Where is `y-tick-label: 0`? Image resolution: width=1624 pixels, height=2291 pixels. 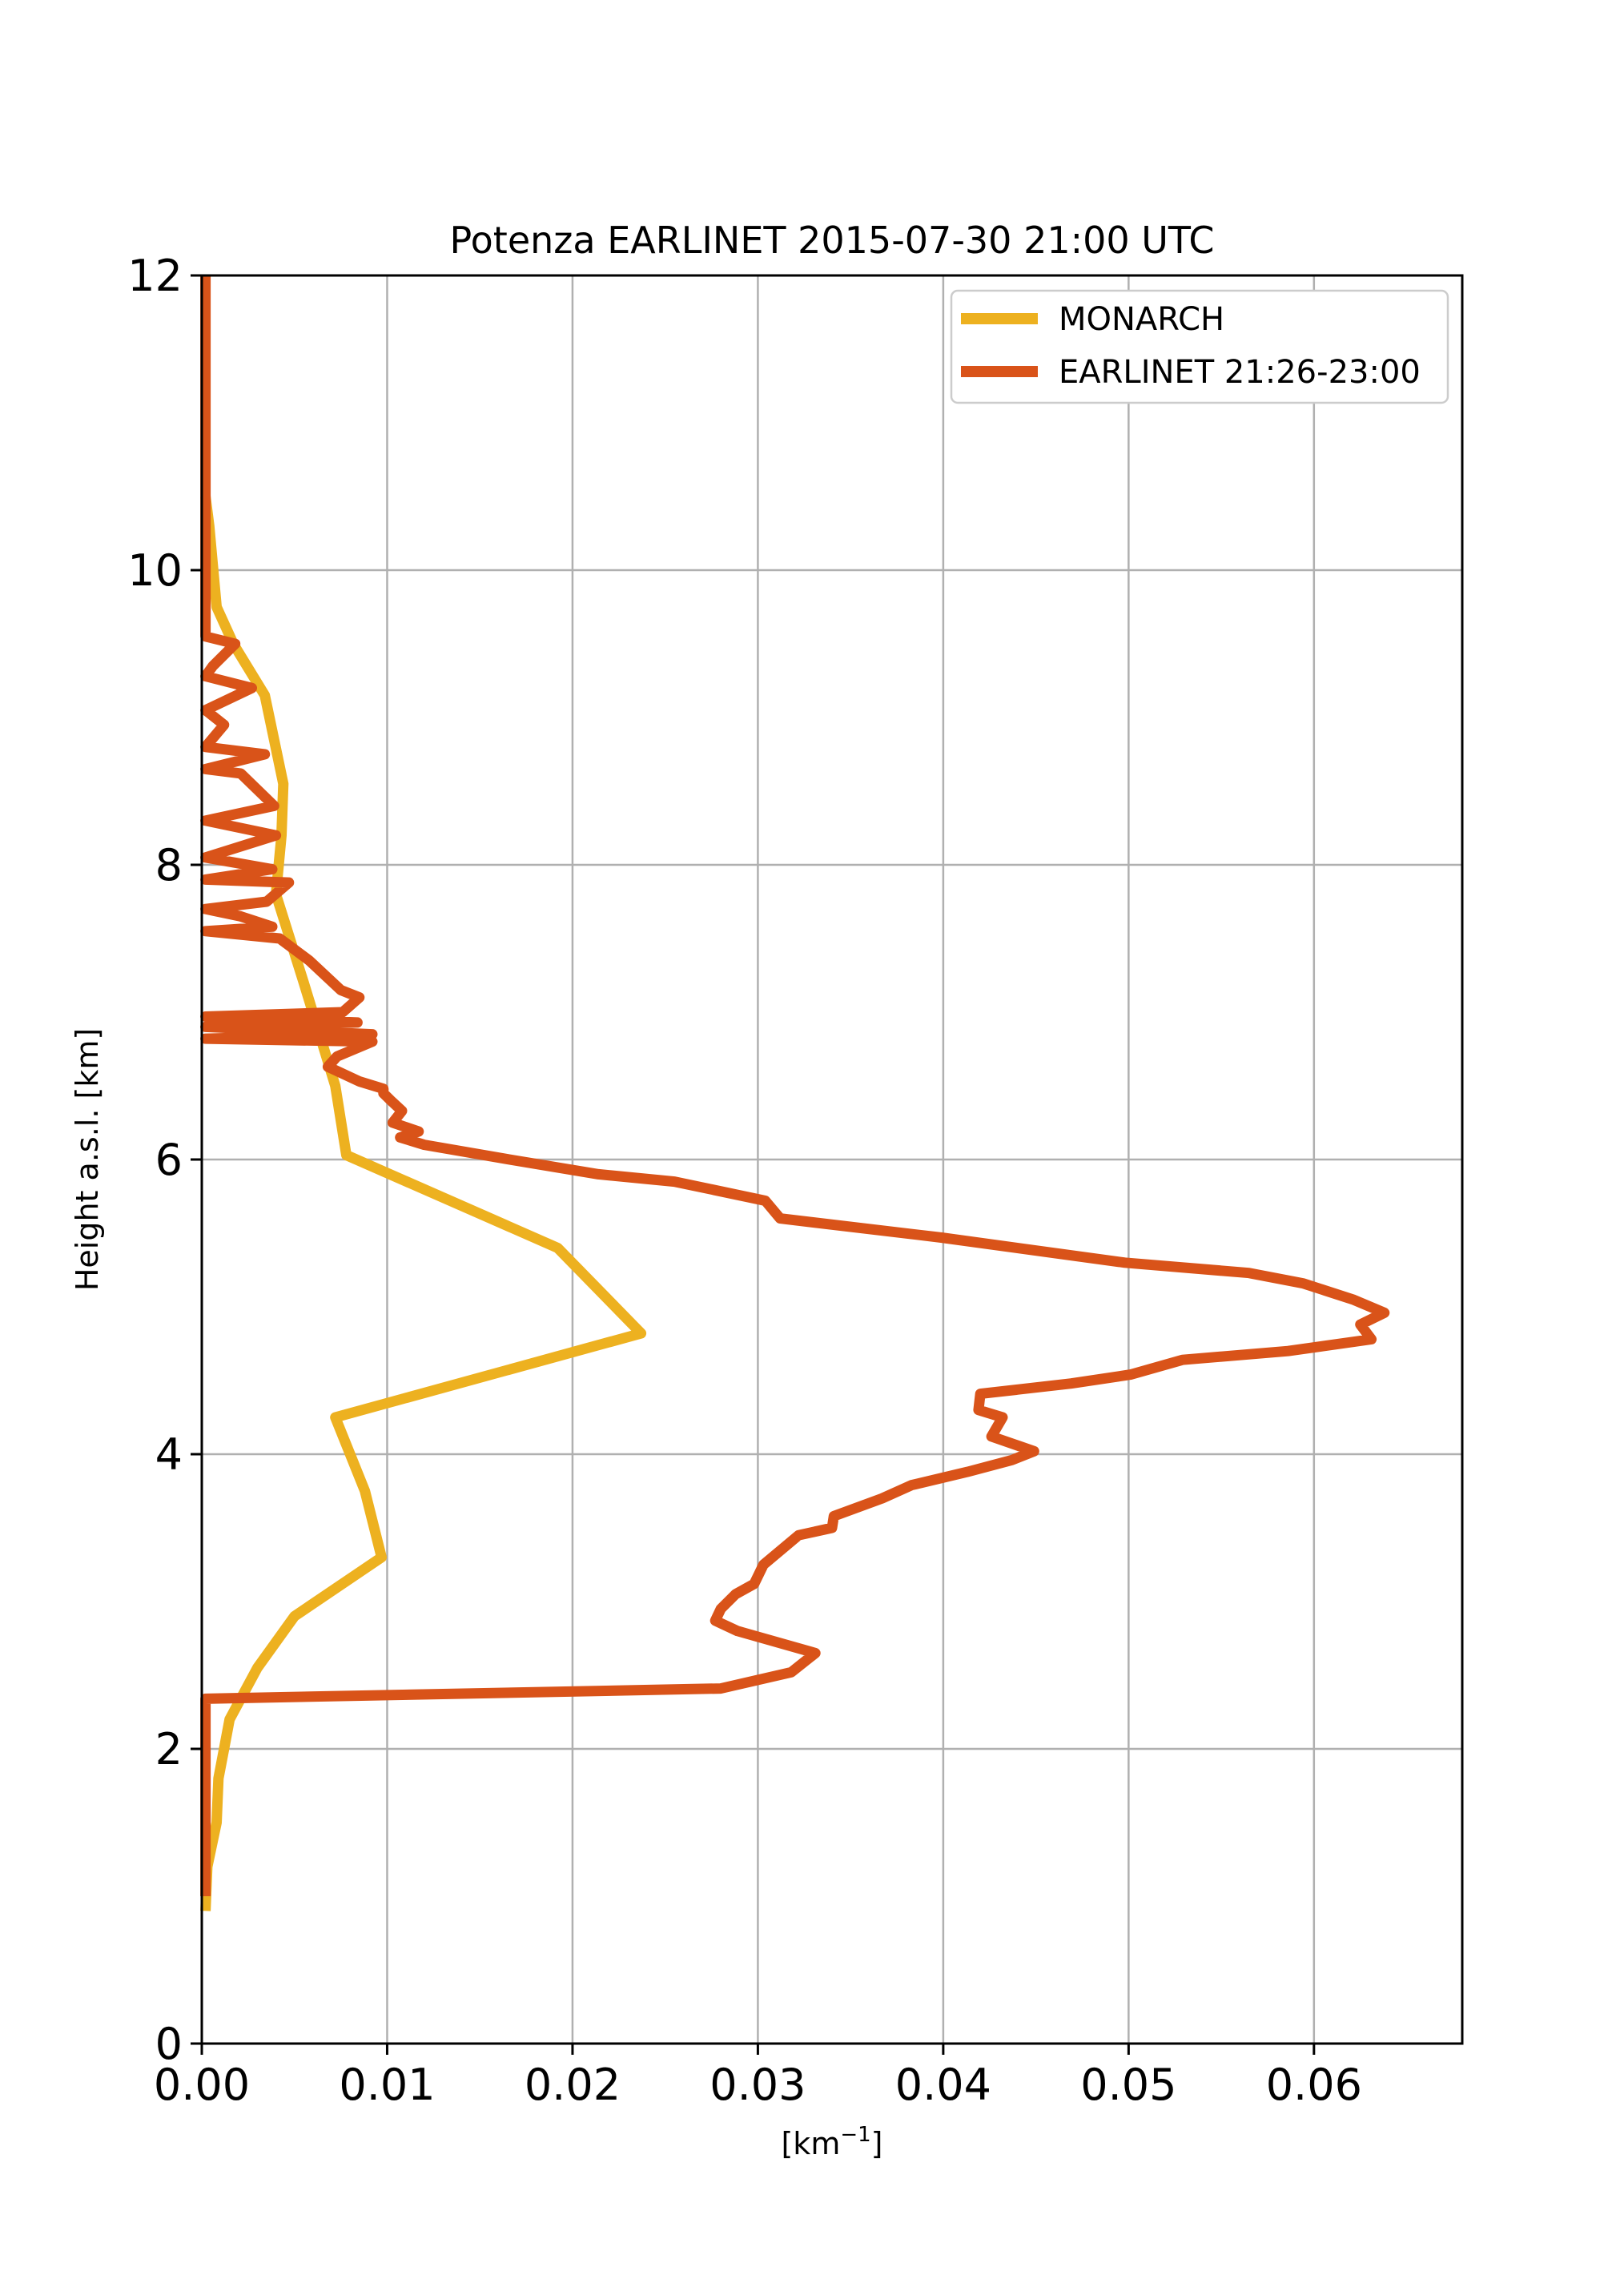
y-tick-label: 0 is located at coordinates (169, 2044).